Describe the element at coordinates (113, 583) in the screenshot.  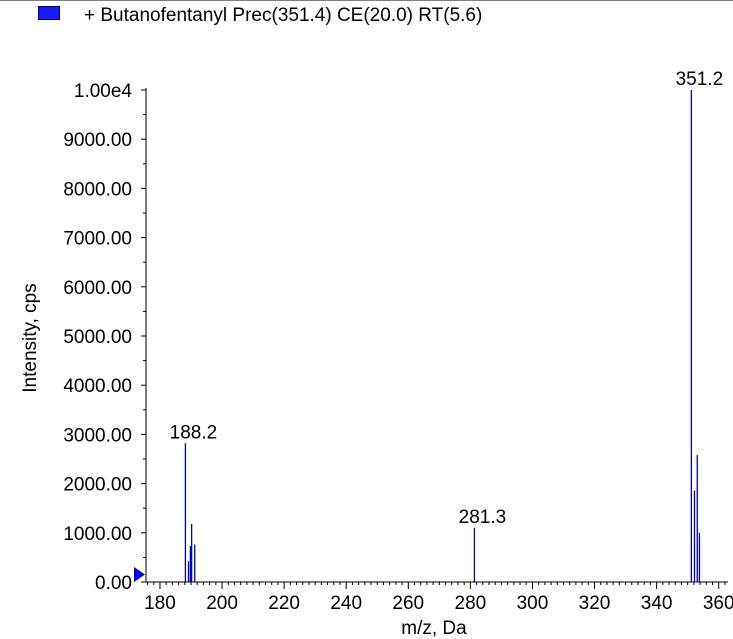
I see `y-tick-label: 0.00` at that location.